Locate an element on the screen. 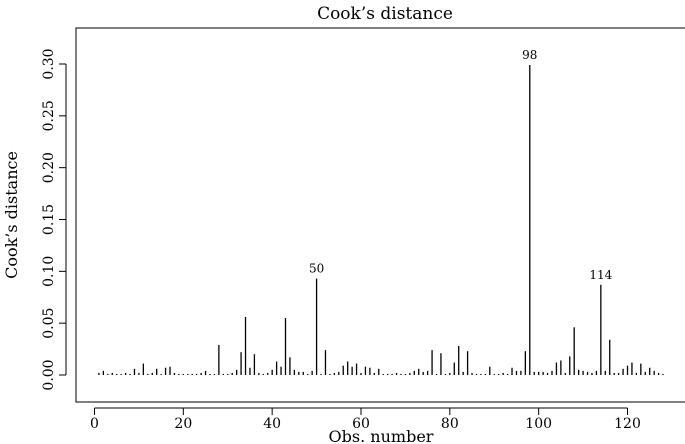  chart-title: Cook’s distance is located at coordinates (385, 14).